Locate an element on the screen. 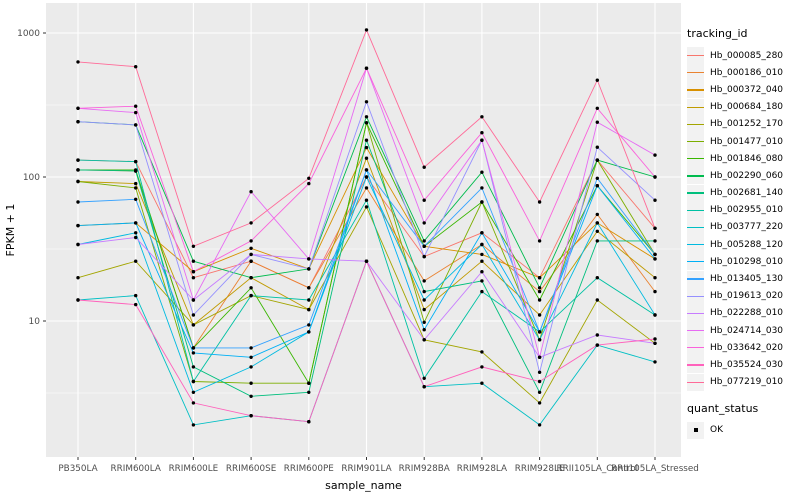 The width and height of the screenshot is (800, 500). legend-item: Hb_035524_030 is located at coordinates (743, 365).